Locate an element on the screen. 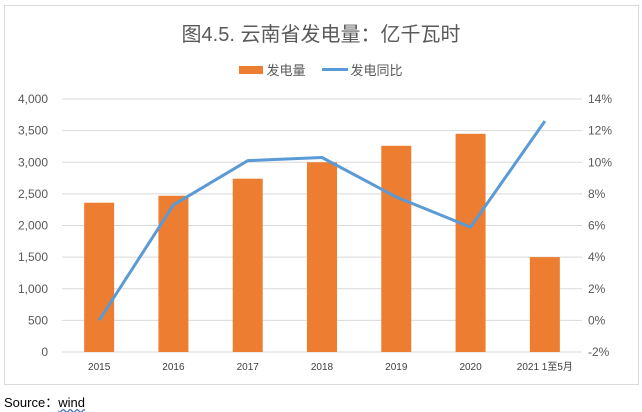 Image resolution: width=642 pixels, height=412 pixels. source-label: Source： is located at coordinates (31, 402).